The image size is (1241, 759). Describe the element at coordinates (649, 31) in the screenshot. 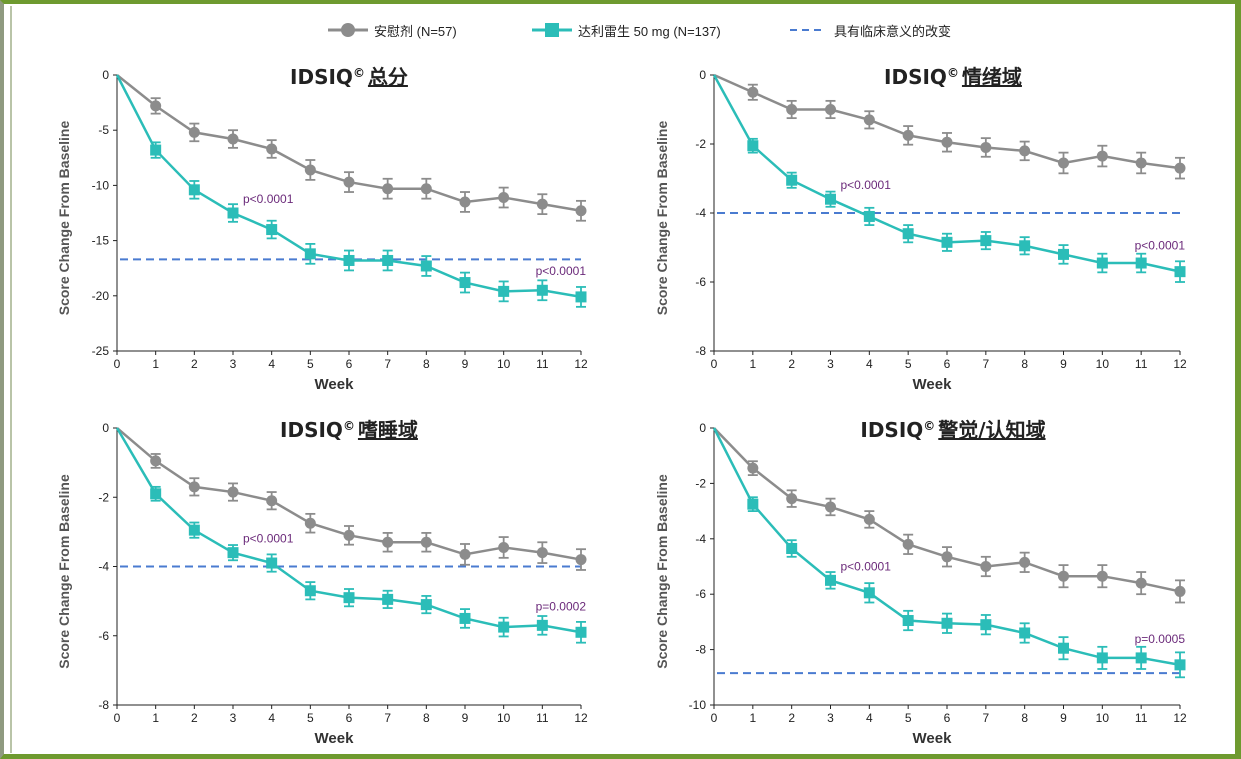

I see `legend-label-drug: 达利雷生 50 mg (N=137)` at that location.